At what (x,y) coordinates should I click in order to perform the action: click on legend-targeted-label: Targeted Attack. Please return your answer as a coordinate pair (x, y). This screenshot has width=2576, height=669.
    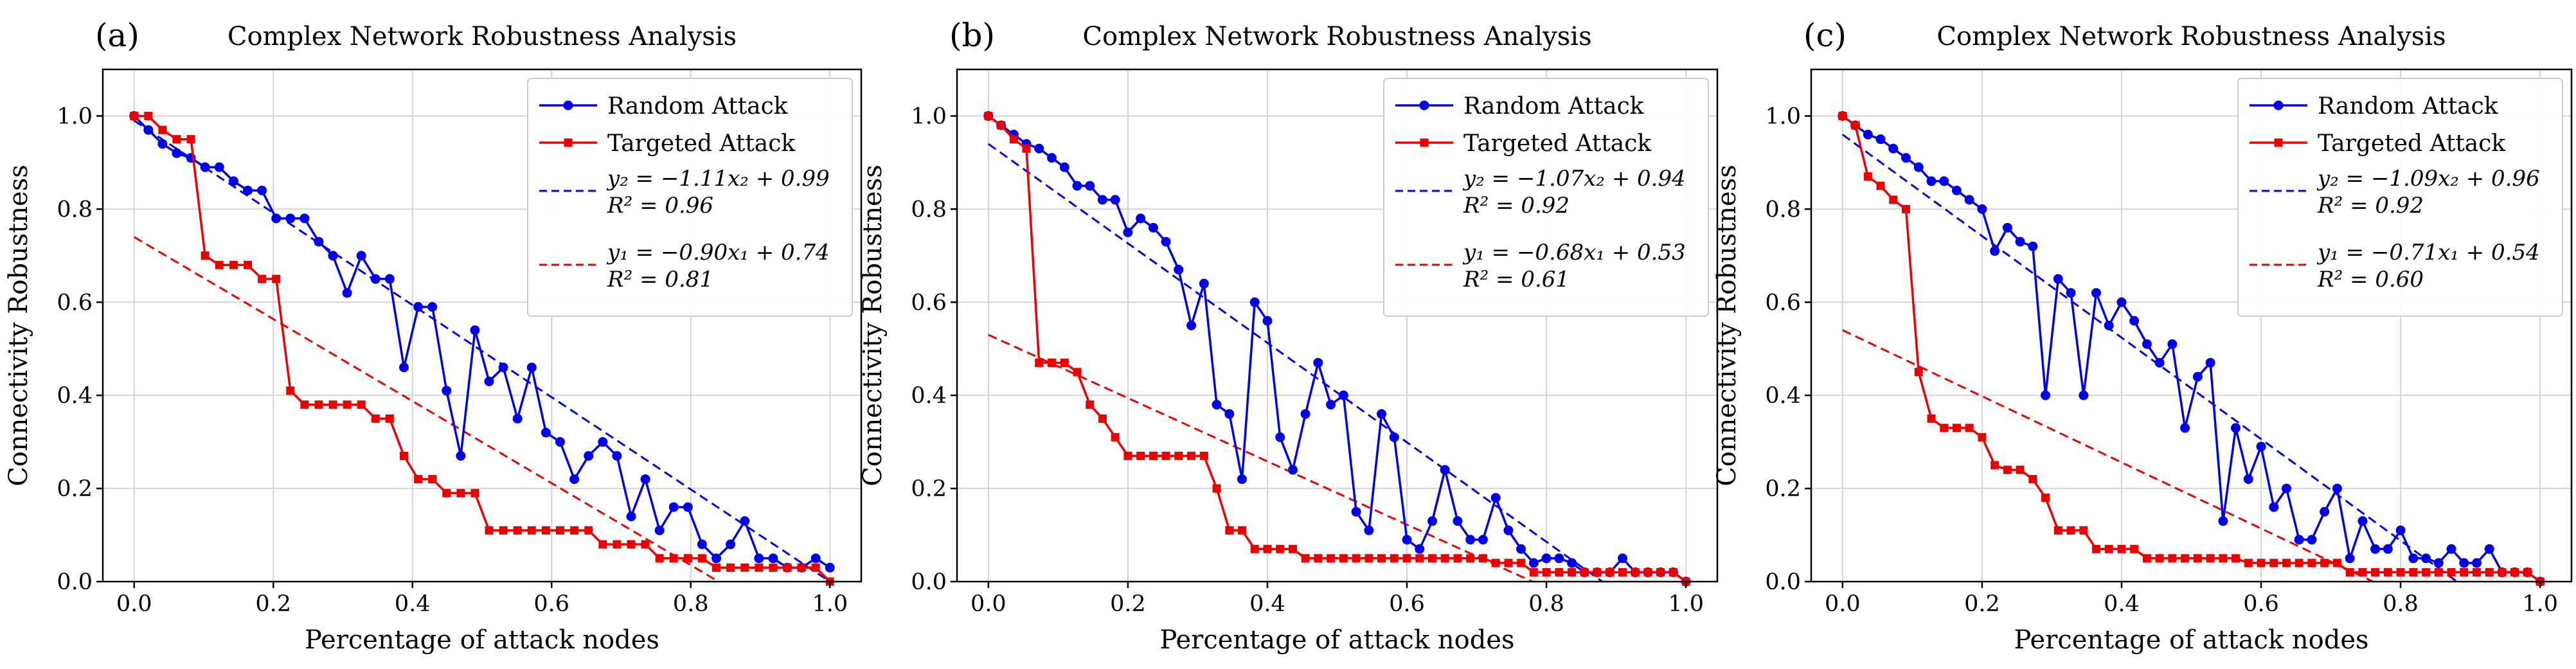
    Looking at the image, I should click on (701, 143).